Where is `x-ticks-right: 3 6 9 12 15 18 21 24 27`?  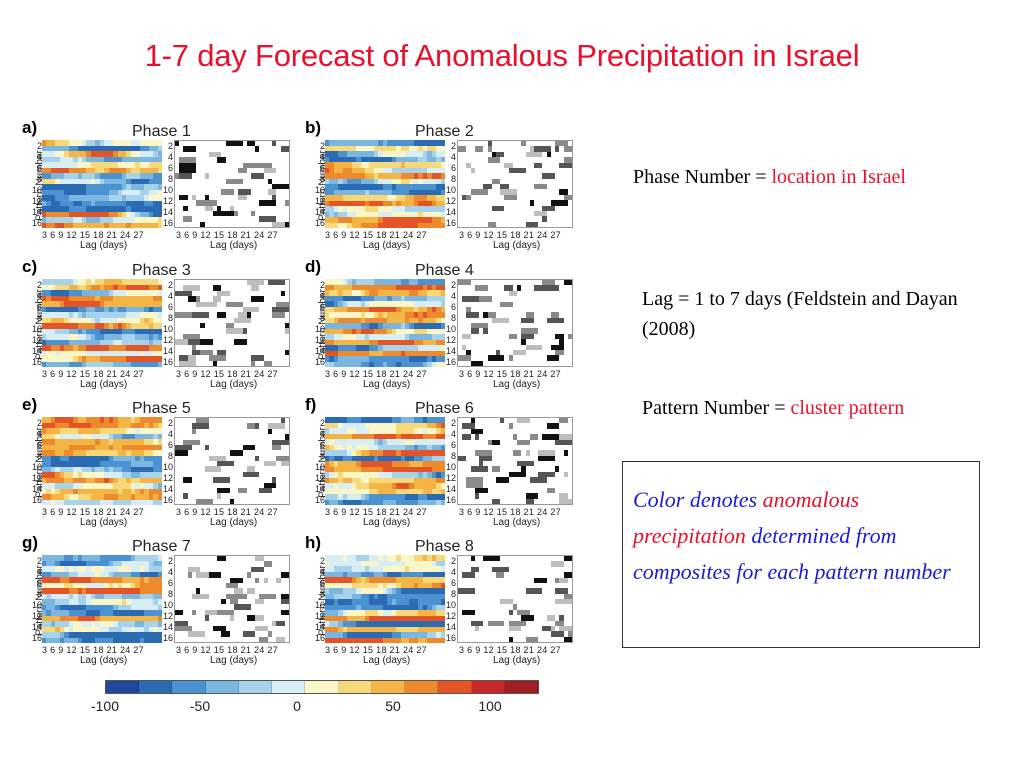
x-ticks-right: 3 6 9 12 15 18 21 24 27 is located at coordinates (227, 374).